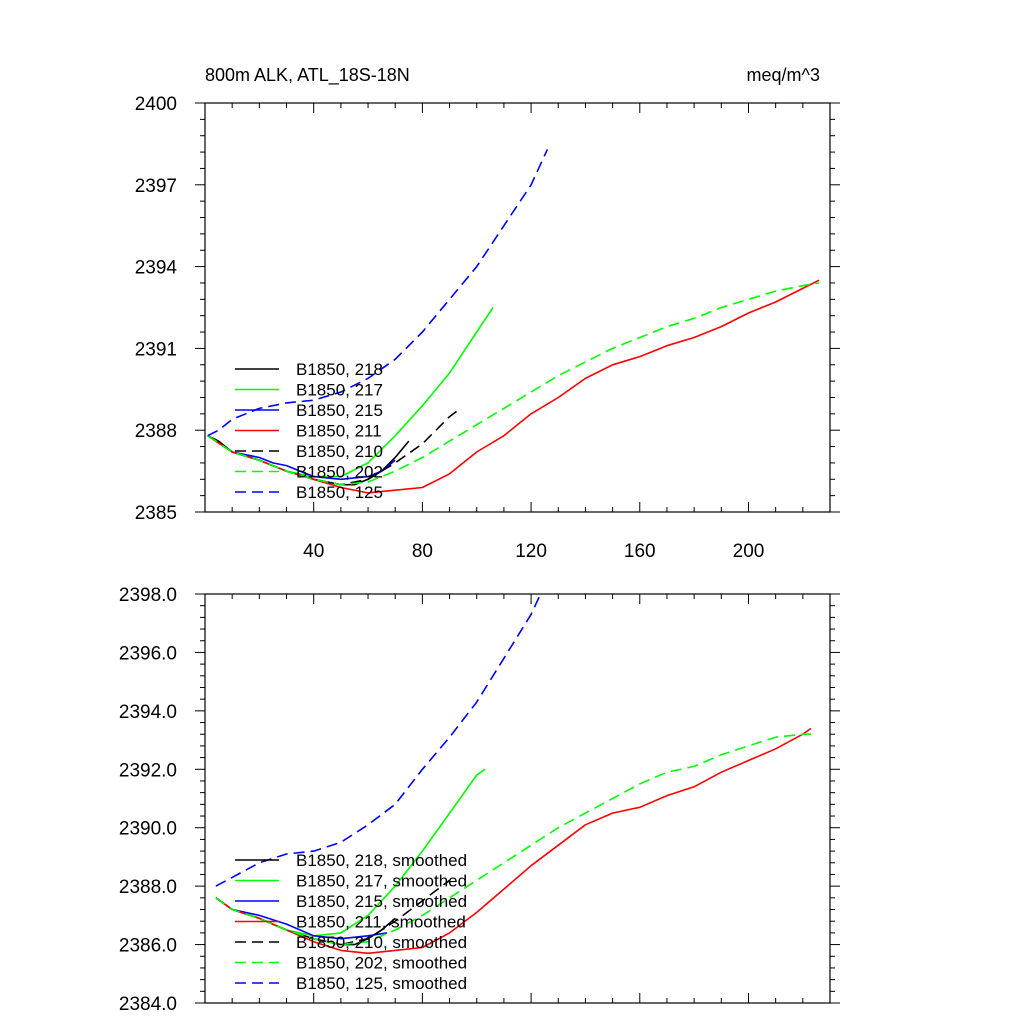  Describe the element at coordinates (156, 104) in the screenshot. I see `y-tick-label: 2400` at that location.